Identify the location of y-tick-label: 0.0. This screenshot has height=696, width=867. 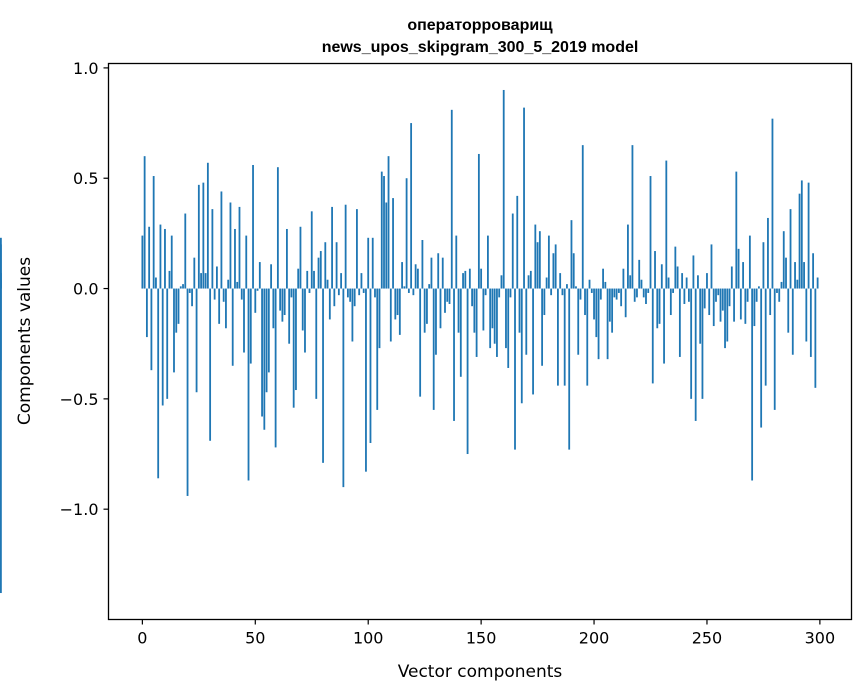
(85, 289).